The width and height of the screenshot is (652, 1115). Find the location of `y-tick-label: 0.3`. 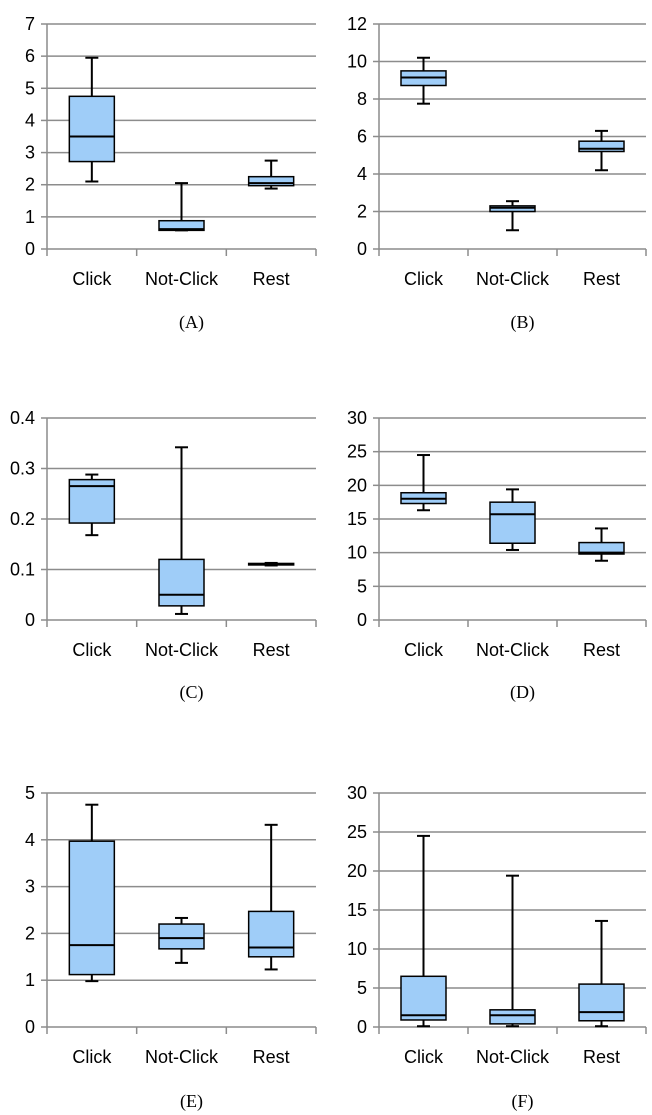

y-tick-label: 0.3 is located at coordinates (22, 469).